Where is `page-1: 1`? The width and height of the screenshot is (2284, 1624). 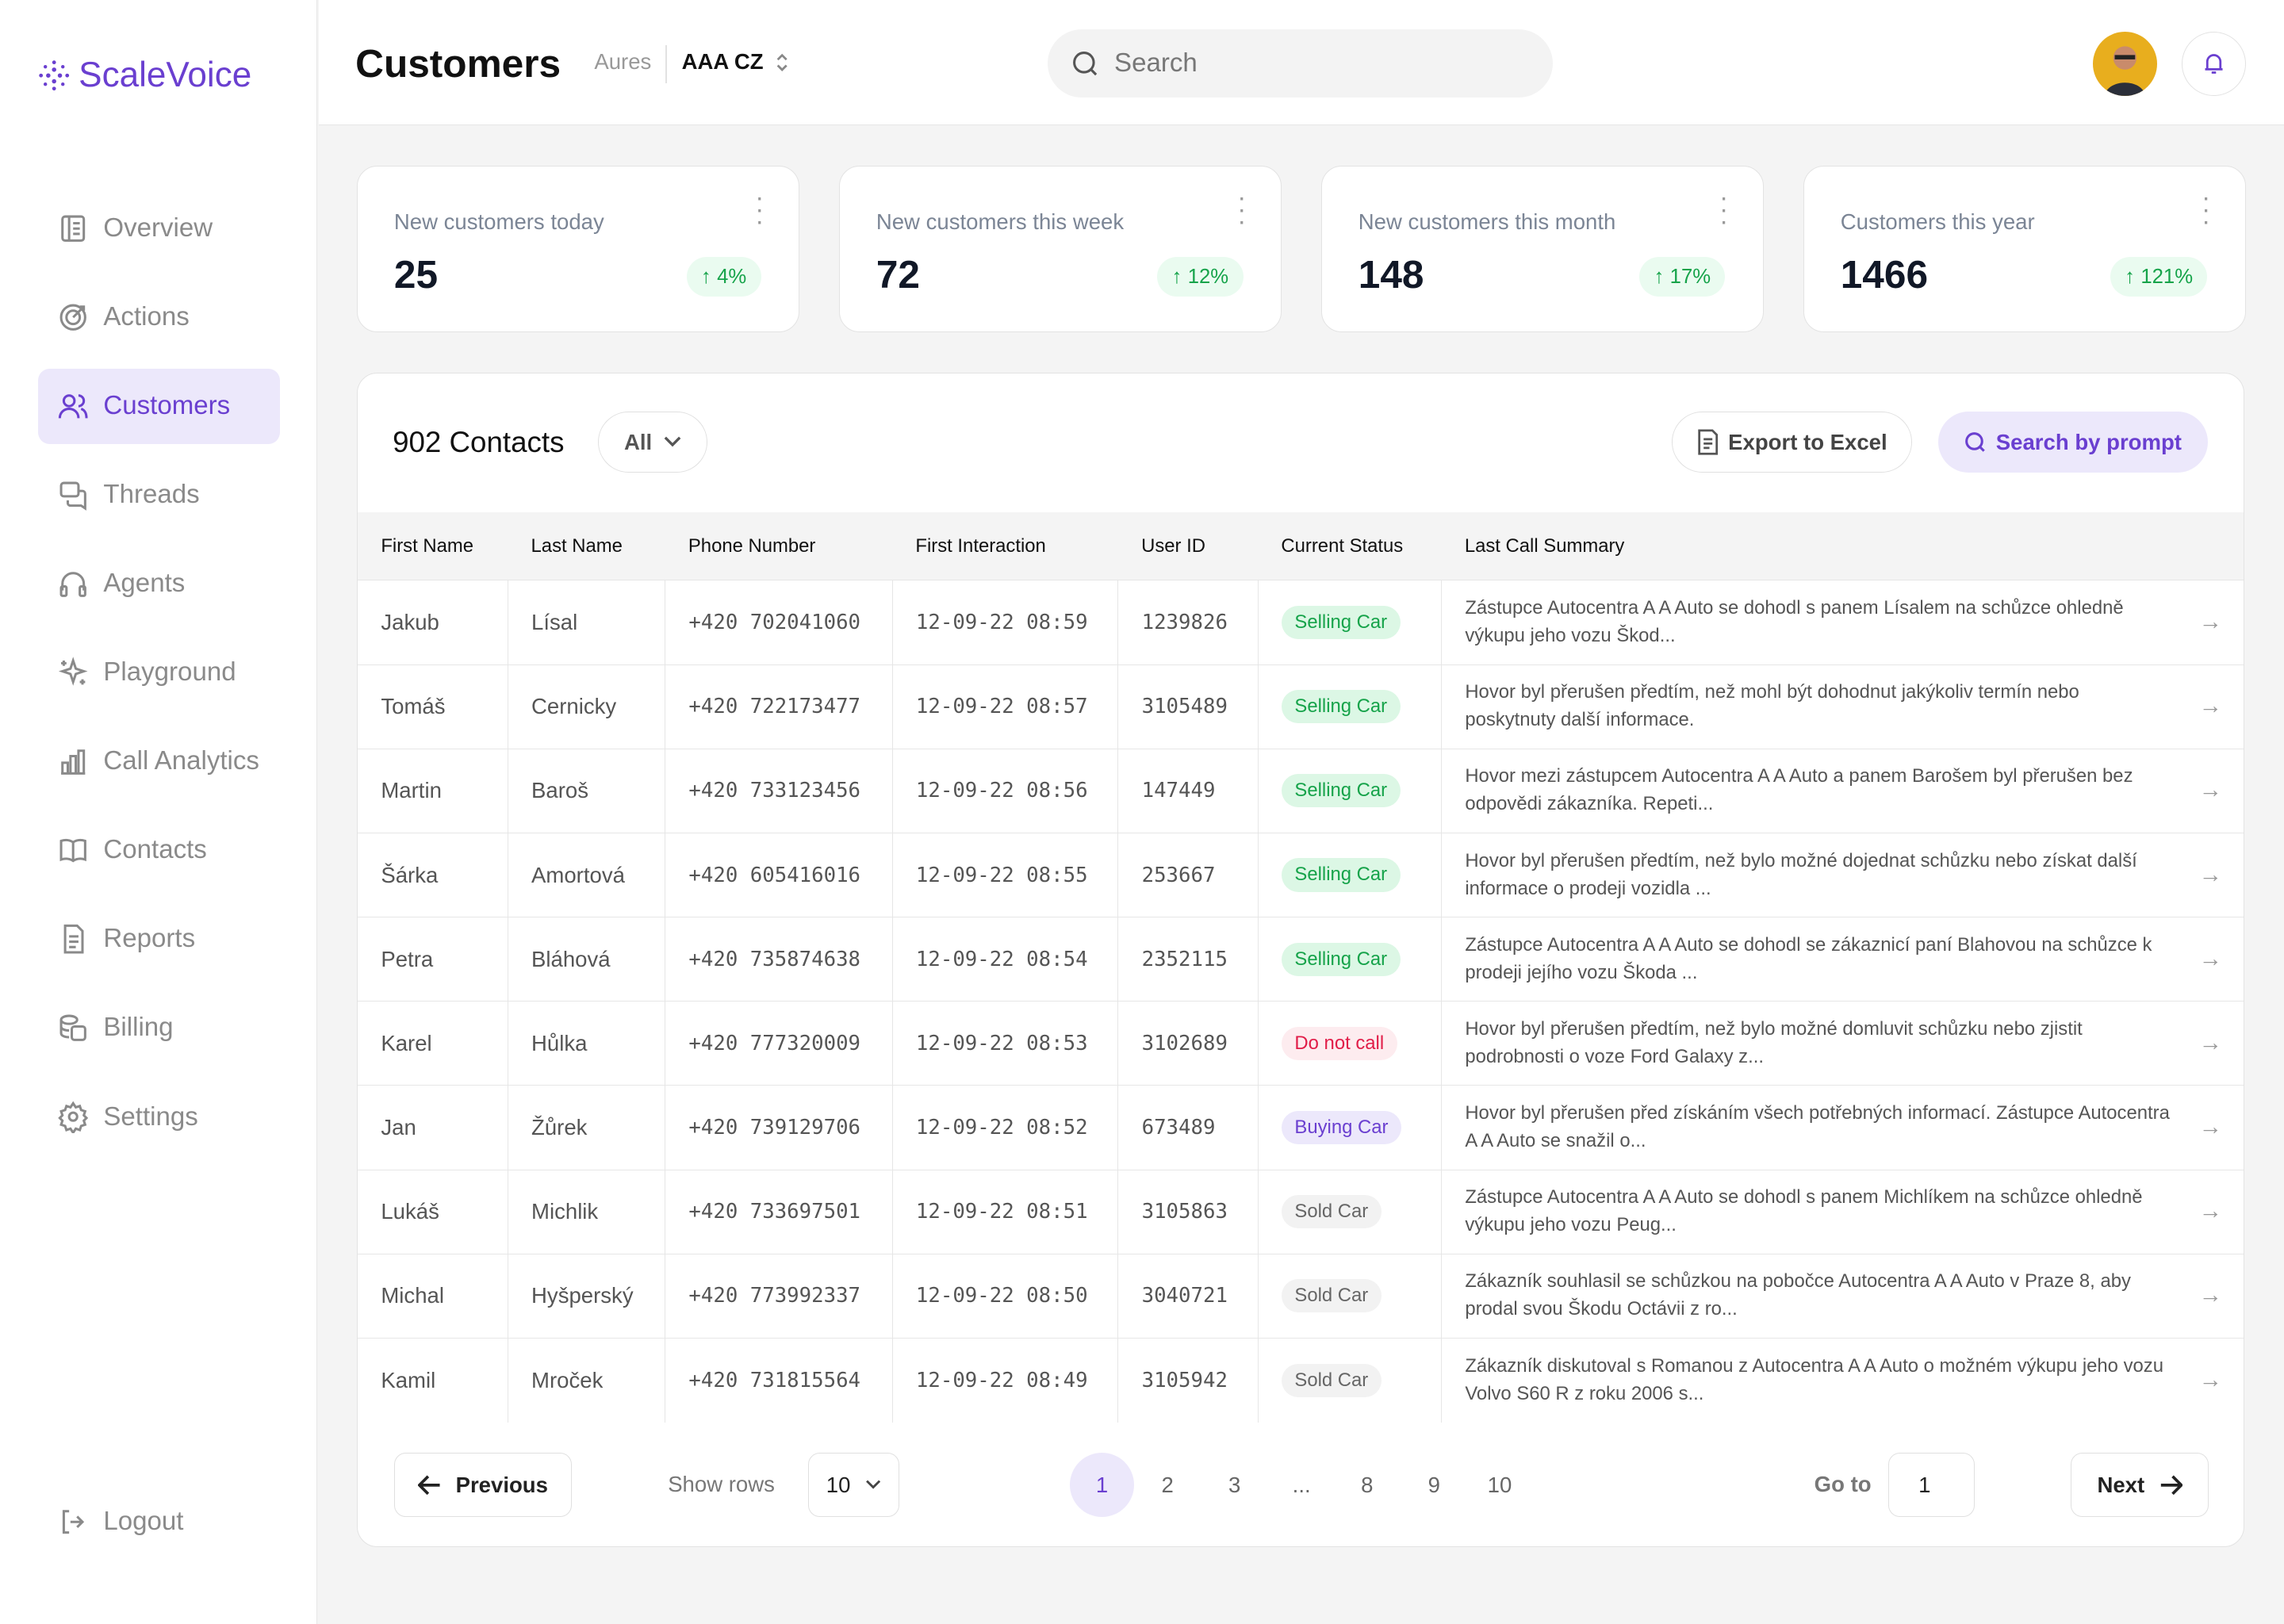
page-1: 1 is located at coordinates (1102, 1485).